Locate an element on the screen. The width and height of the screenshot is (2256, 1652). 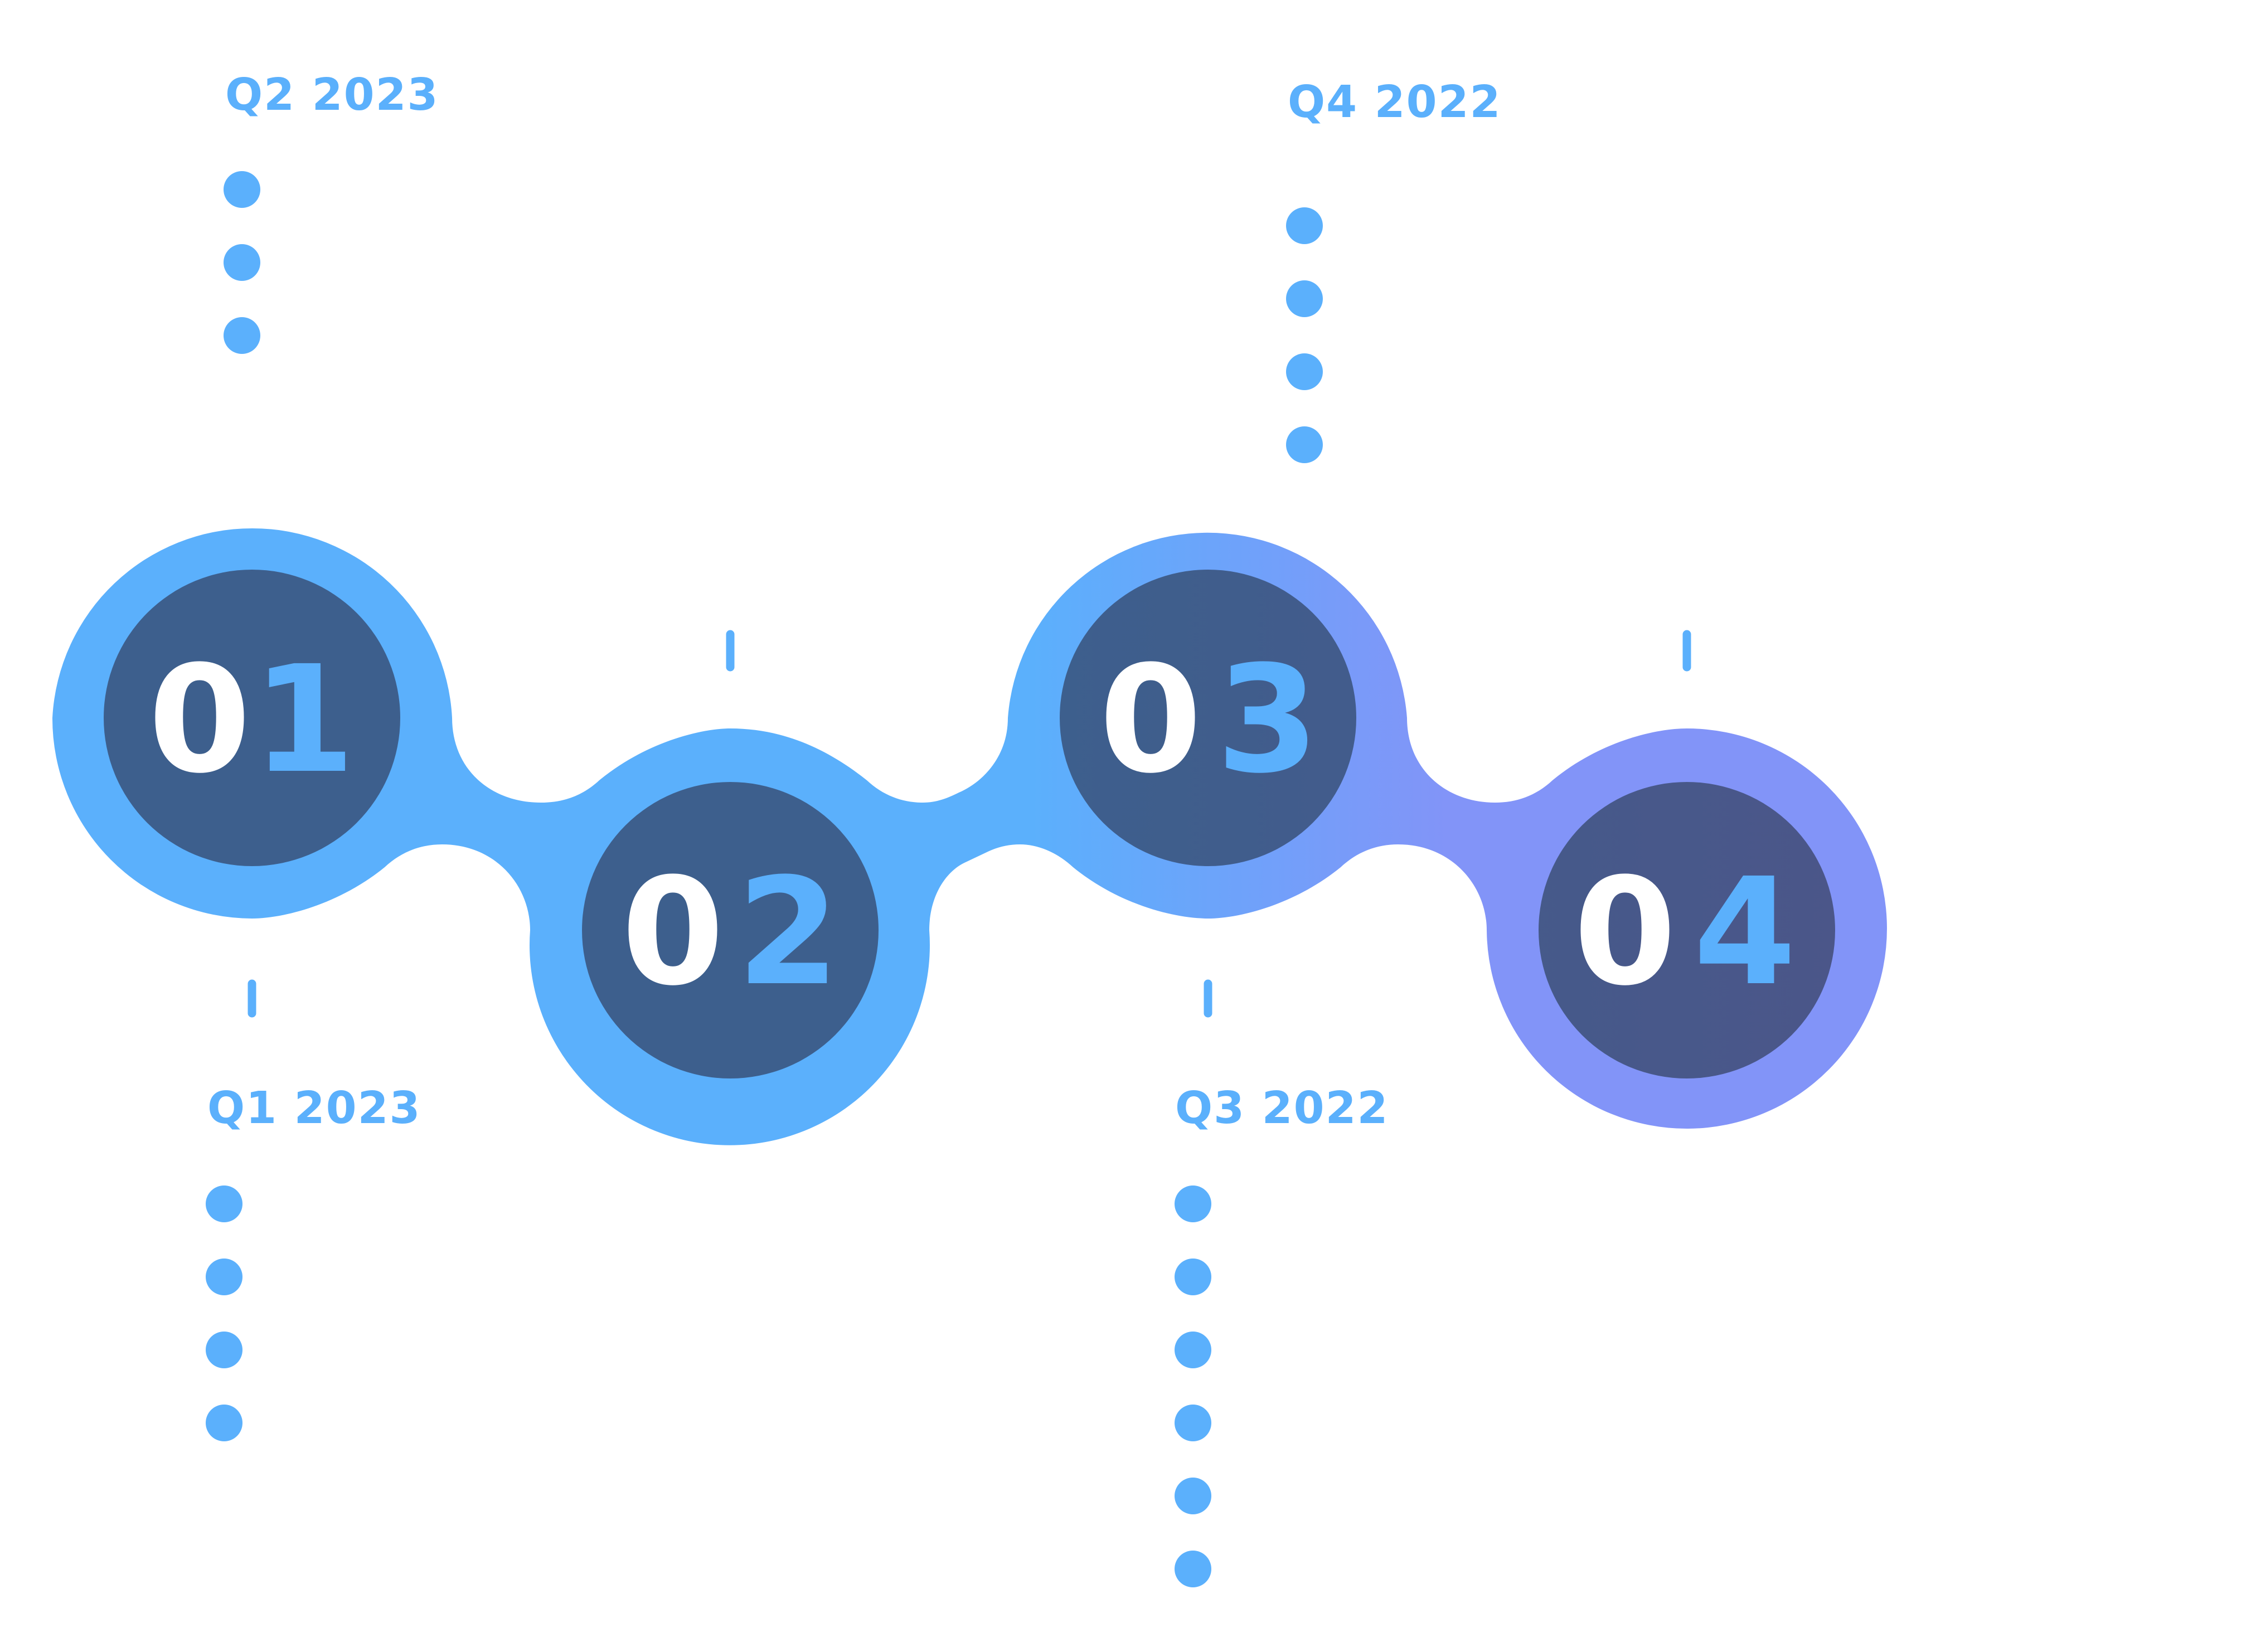
step-4-zero: 0 is located at coordinates (1625, 933).